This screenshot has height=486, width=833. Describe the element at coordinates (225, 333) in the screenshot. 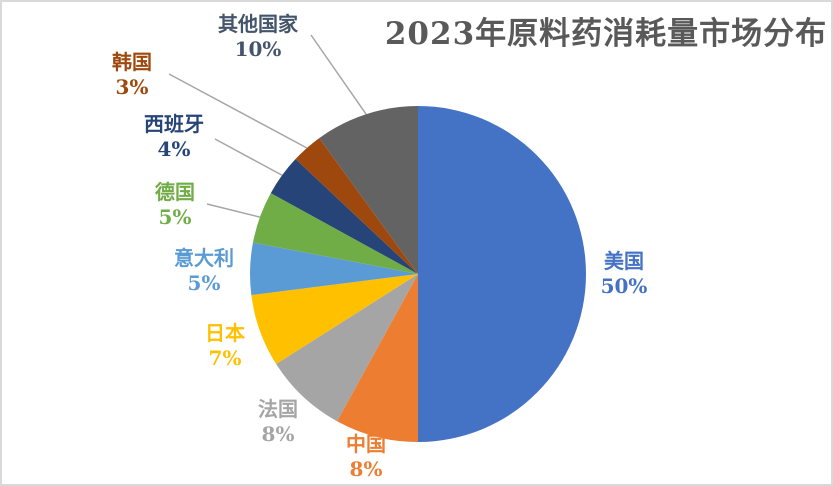

I see `slice-label-name: 日本` at that location.